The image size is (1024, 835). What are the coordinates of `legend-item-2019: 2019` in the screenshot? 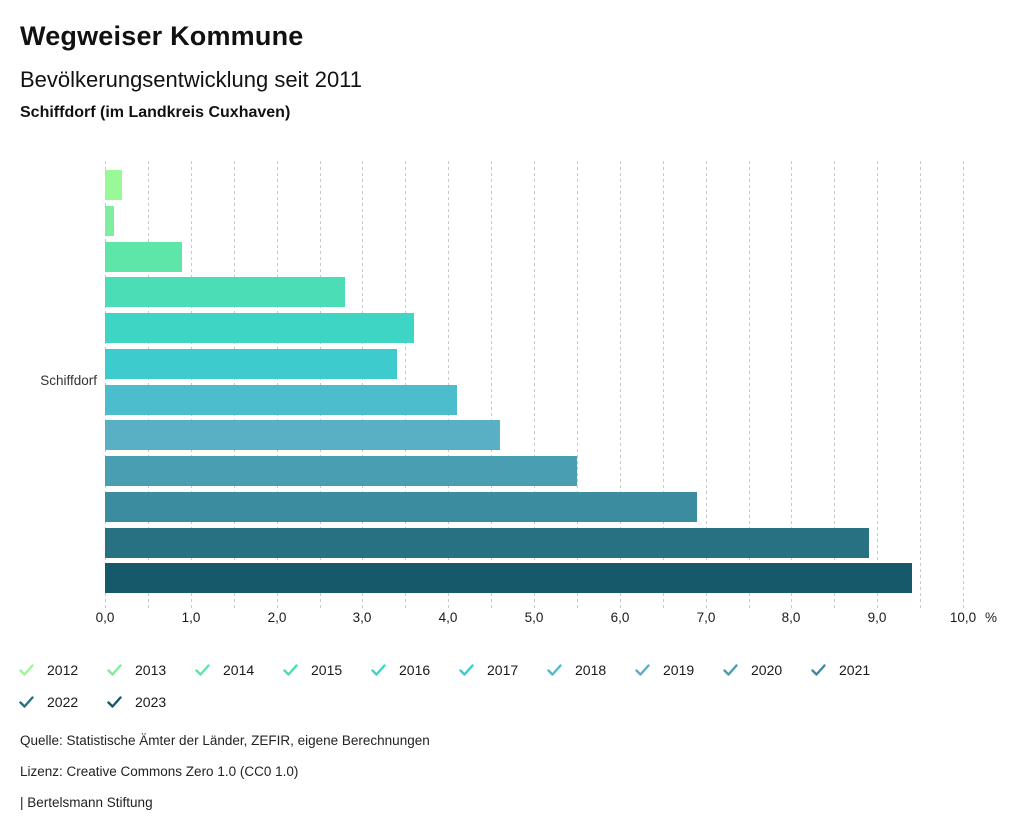 It's located at (664, 670).